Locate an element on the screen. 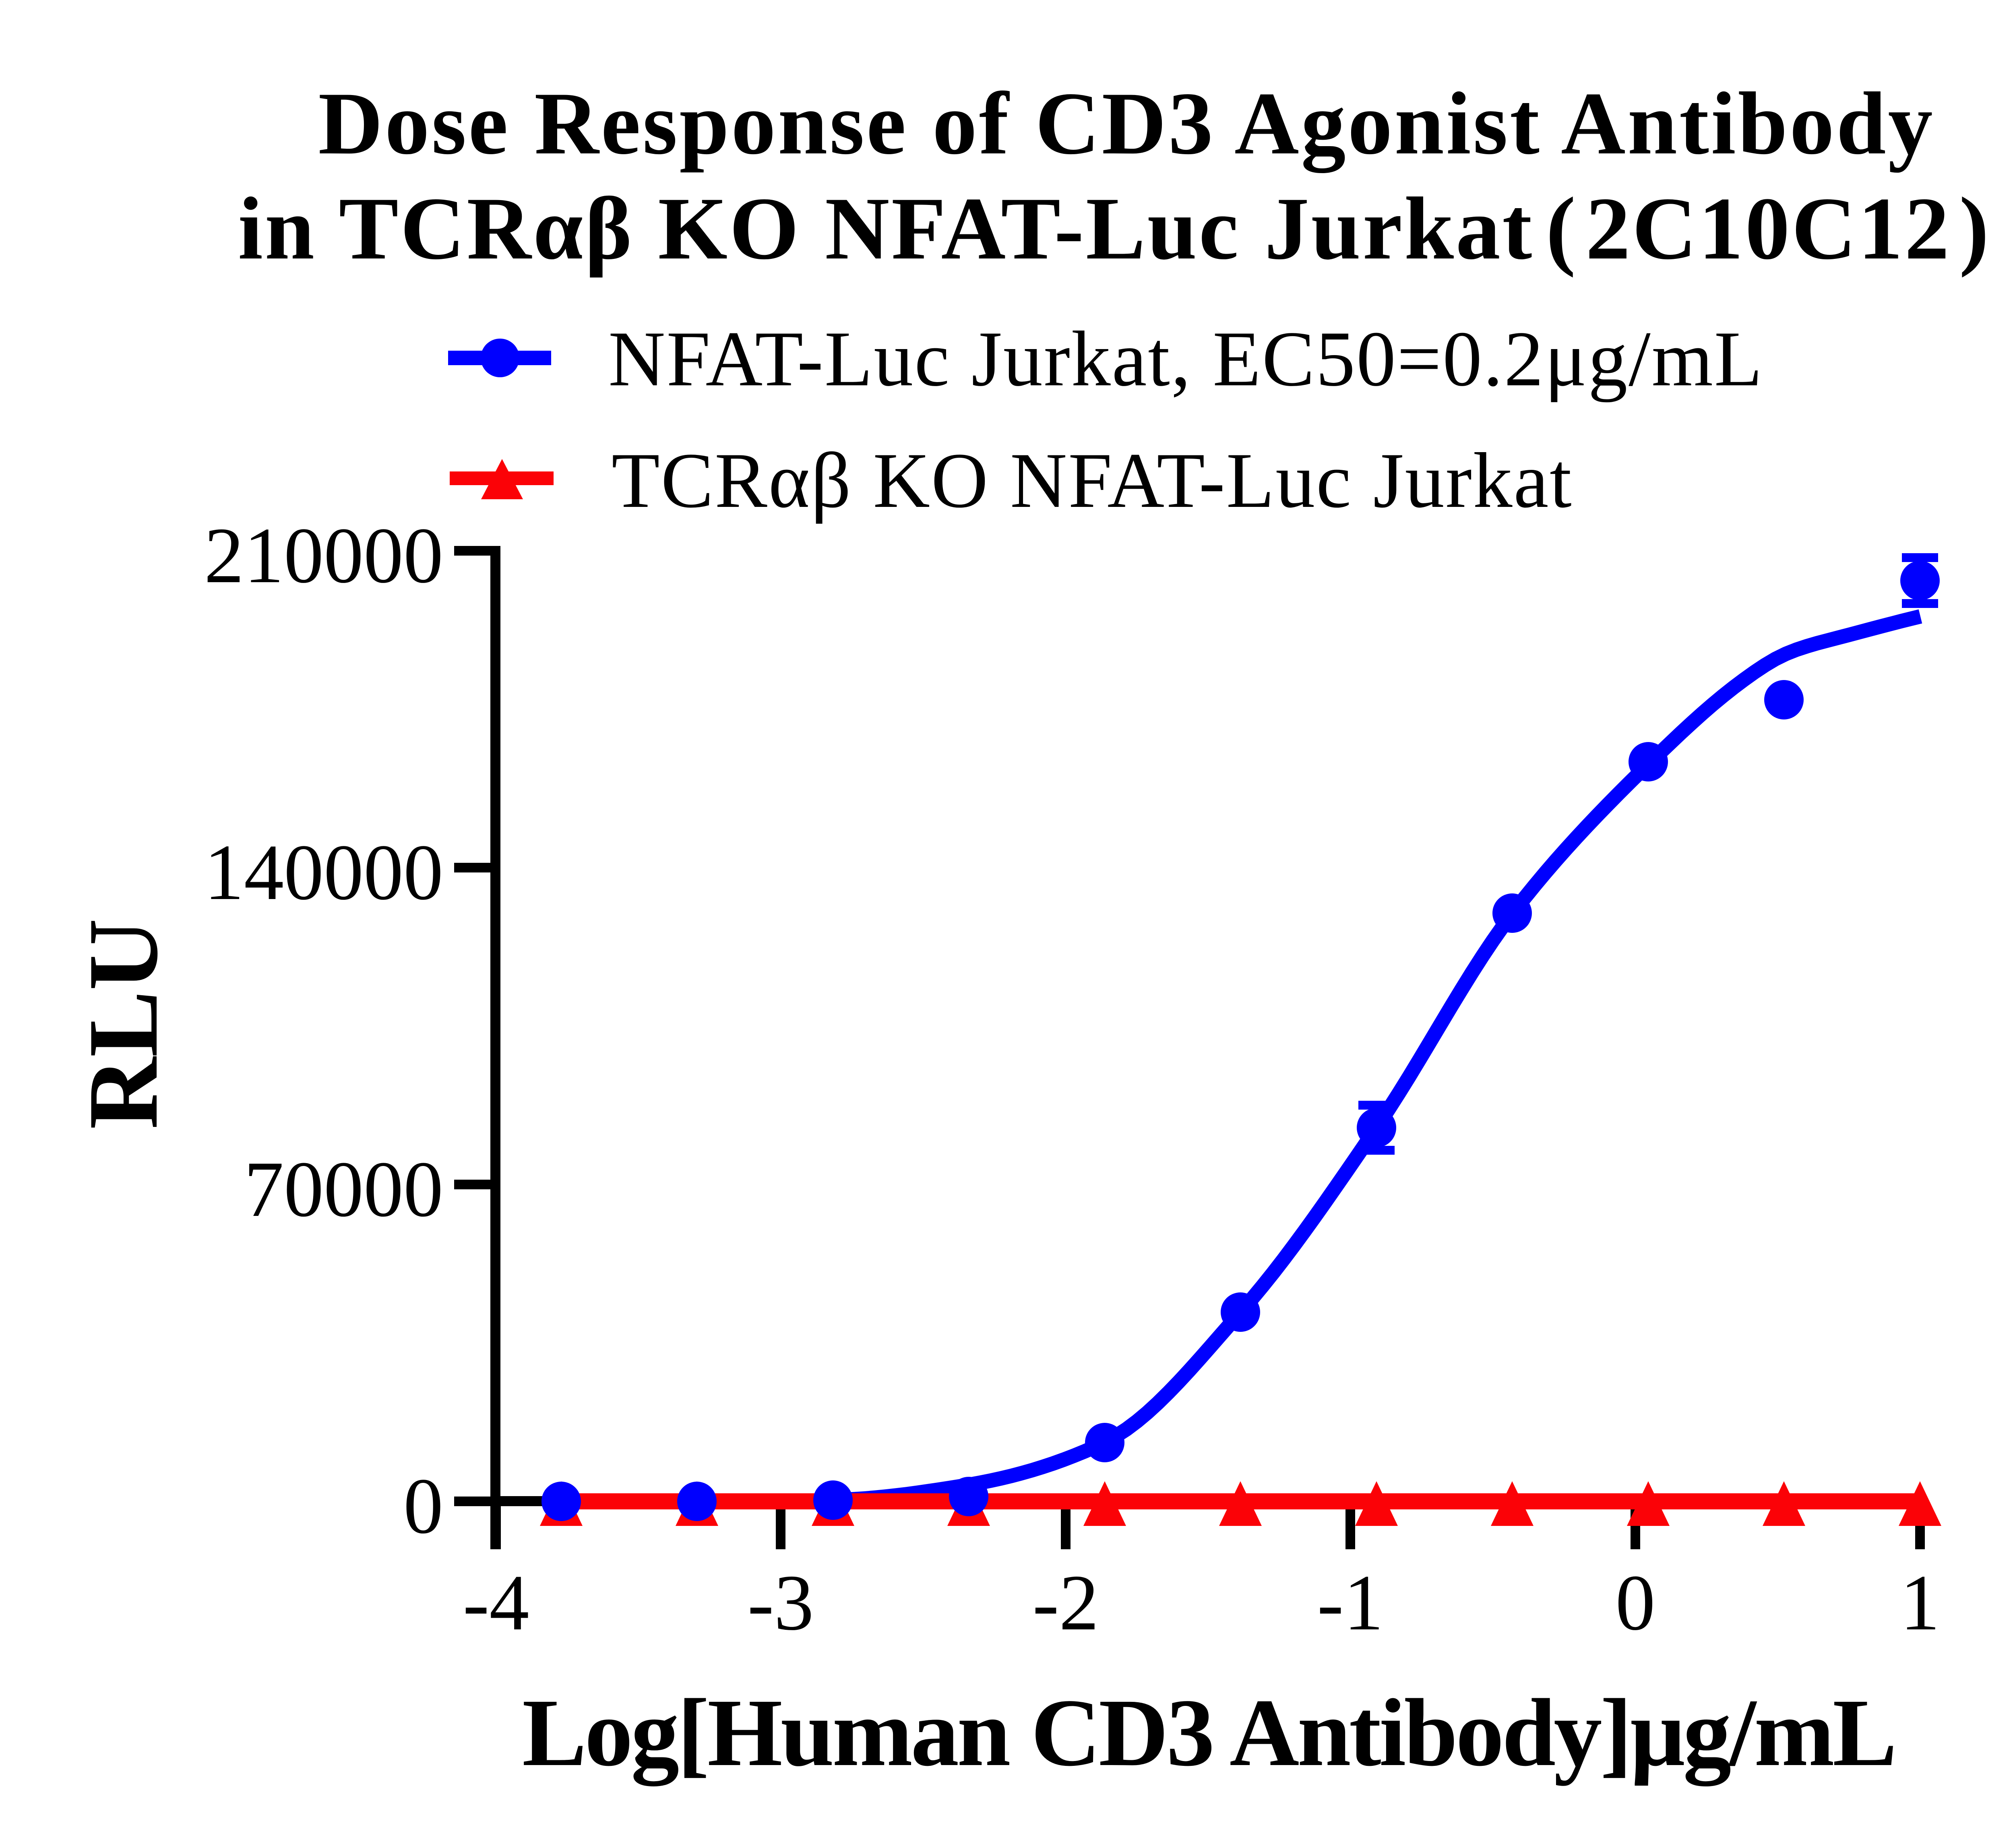 This screenshot has height=1848, width=2013. svg-text: 1 is located at coordinates (1920, 1603).